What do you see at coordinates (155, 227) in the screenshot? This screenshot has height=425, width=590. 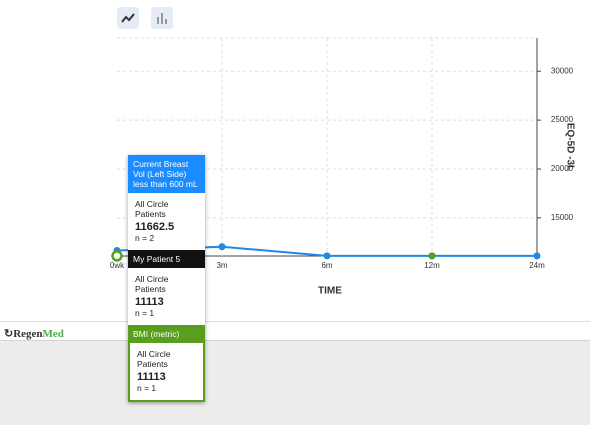 I see `tooltip-value: 11662.5` at bounding box center [155, 227].